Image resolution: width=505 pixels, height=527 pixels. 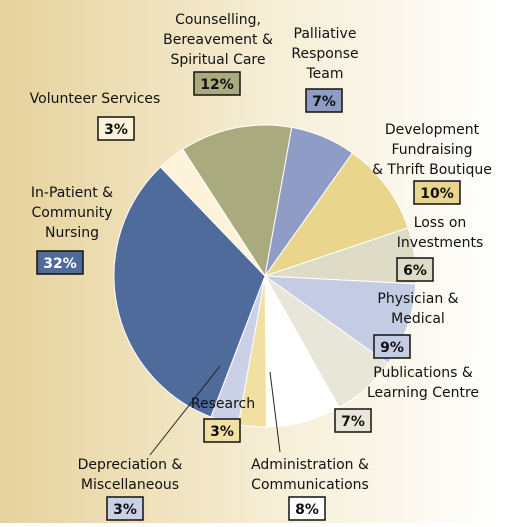 What do you see at coordinates (72, 213) in the screenshot?
I see `slice-label: In-Patient & Community Nursing` at bounding box center [72, 213].